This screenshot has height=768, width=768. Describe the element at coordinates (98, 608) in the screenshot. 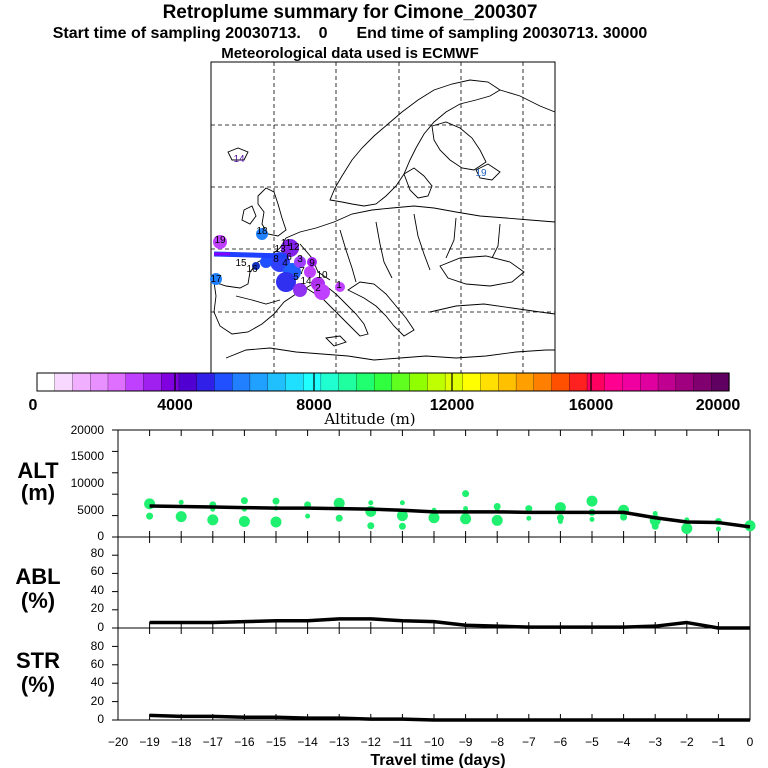

I see `abl-ytick-label: 20` at that location.